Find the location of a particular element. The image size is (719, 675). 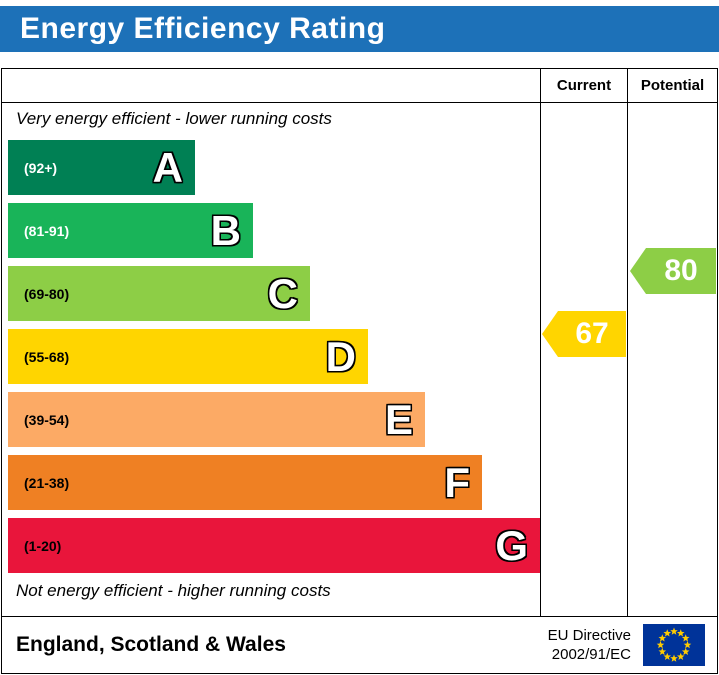

current-column-header: Current is located at coordinates (584, 85).